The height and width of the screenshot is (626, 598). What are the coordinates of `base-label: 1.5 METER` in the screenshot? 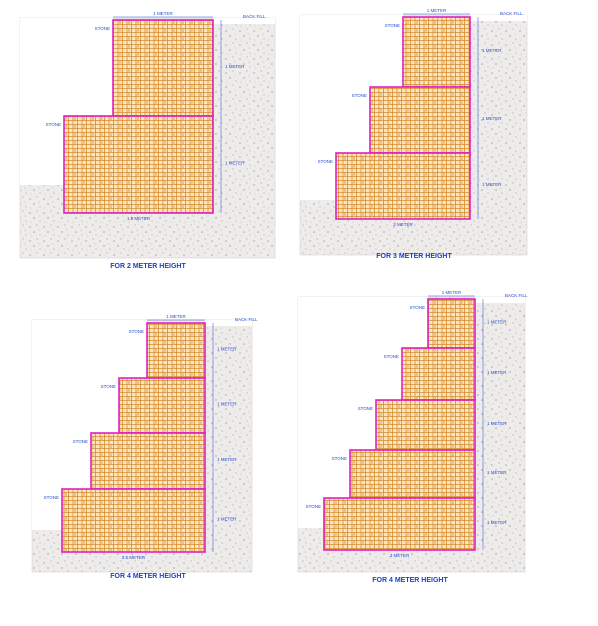 It's located at (139, 218).